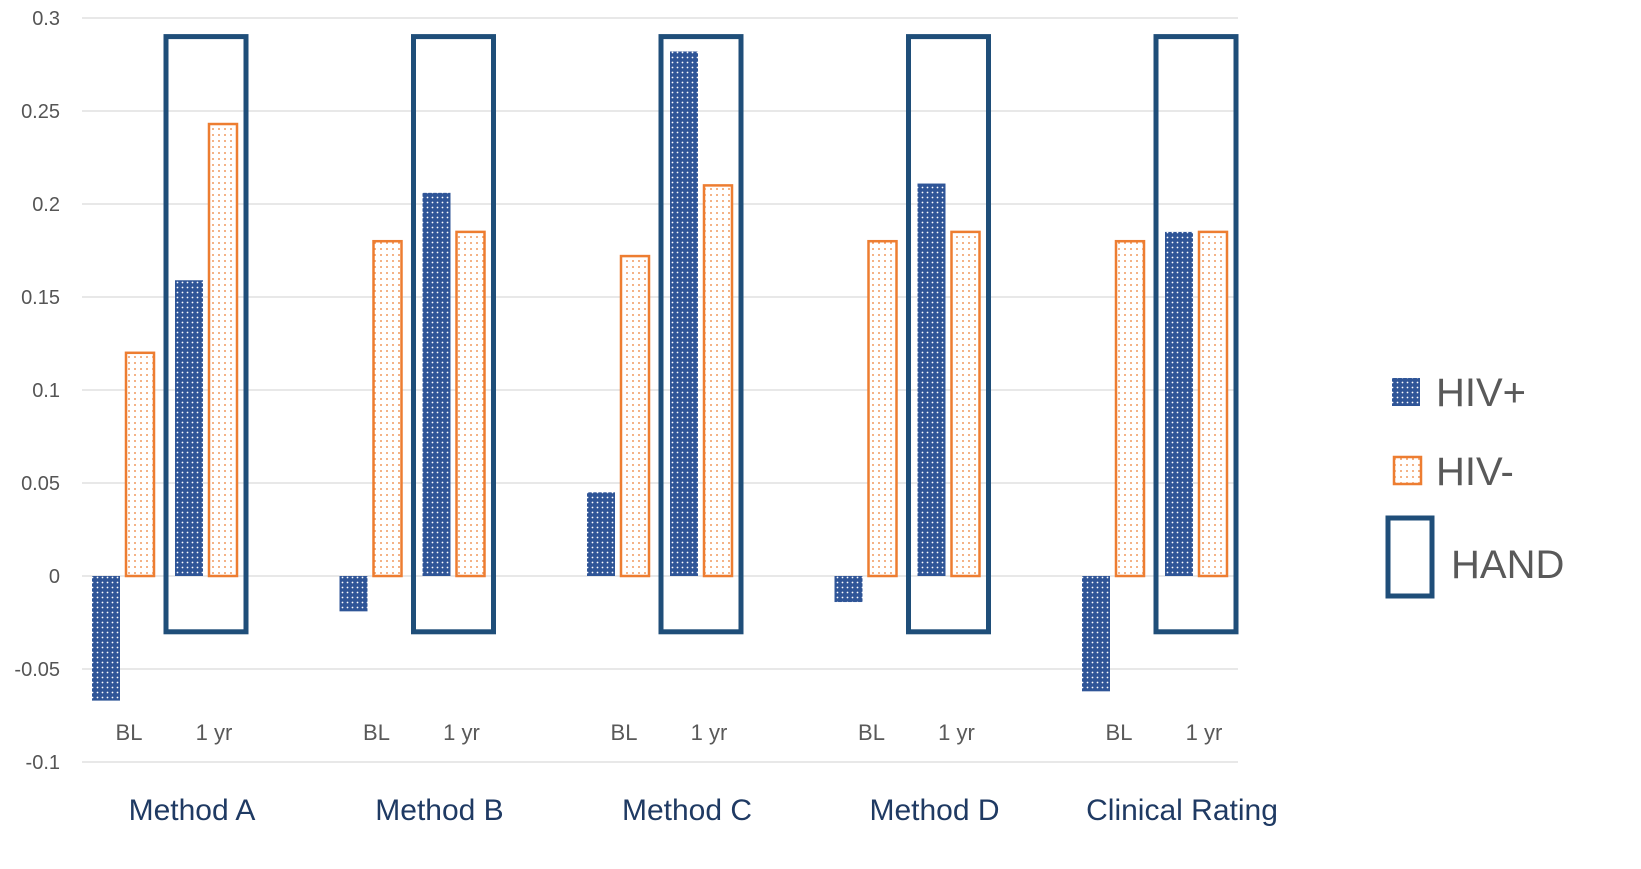  I want to click on legend-label-hand: HAND, so click(1507, 565).